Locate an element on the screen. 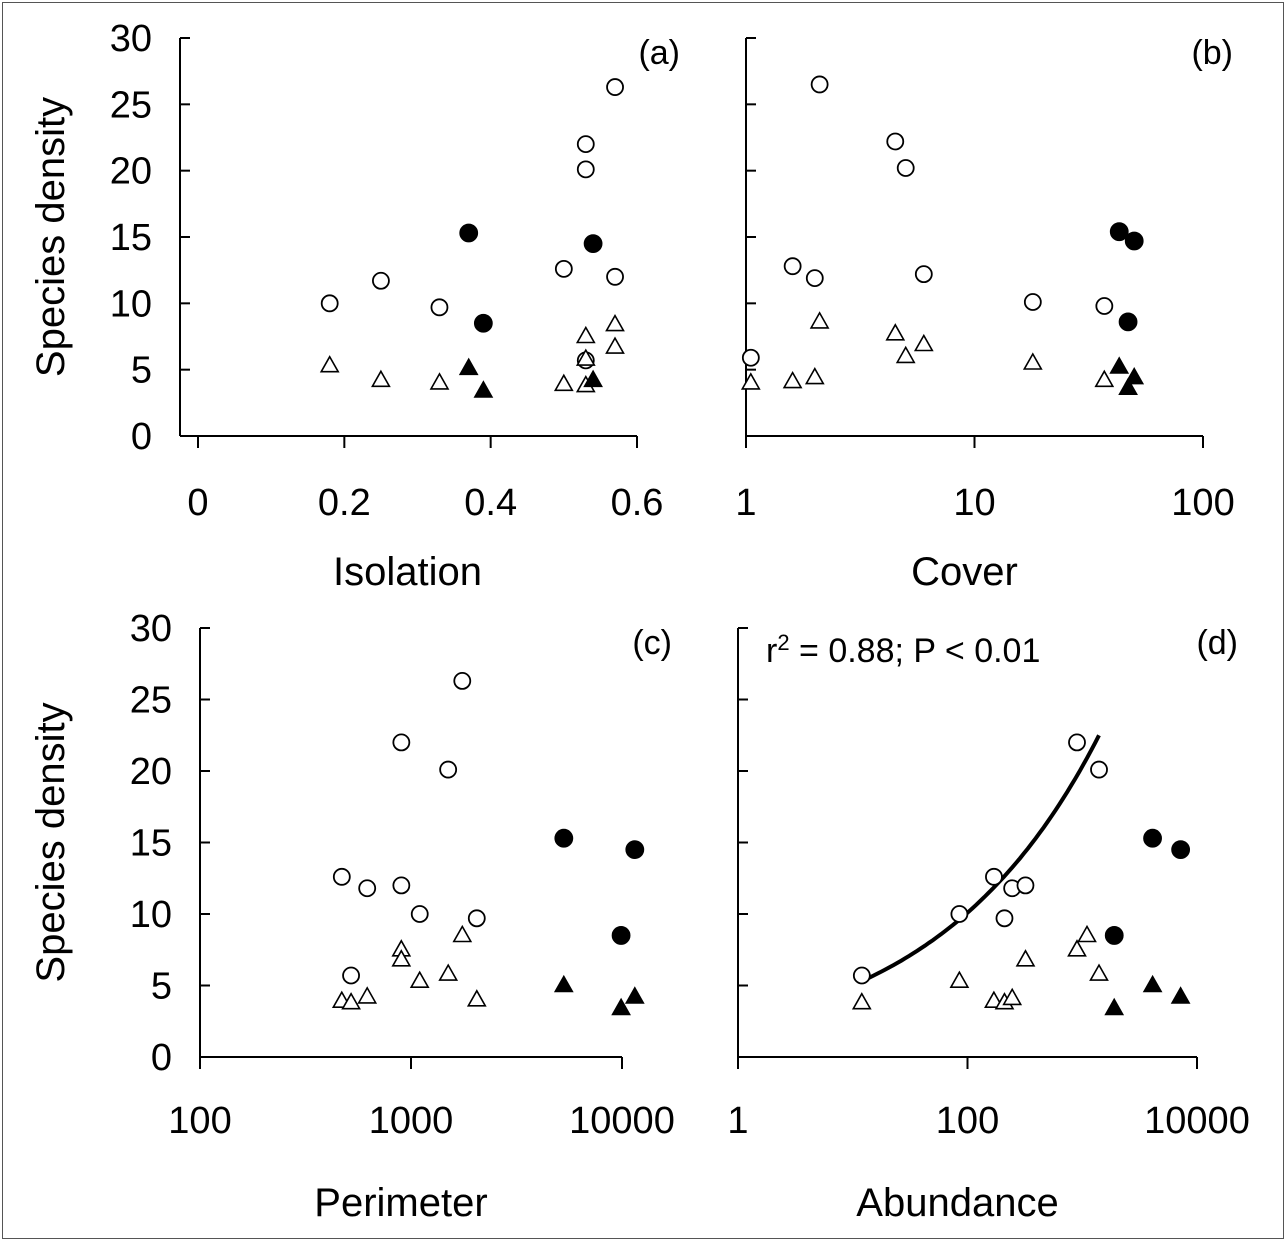  annotation-superscript: 2 is located at coordinates (783, 642).